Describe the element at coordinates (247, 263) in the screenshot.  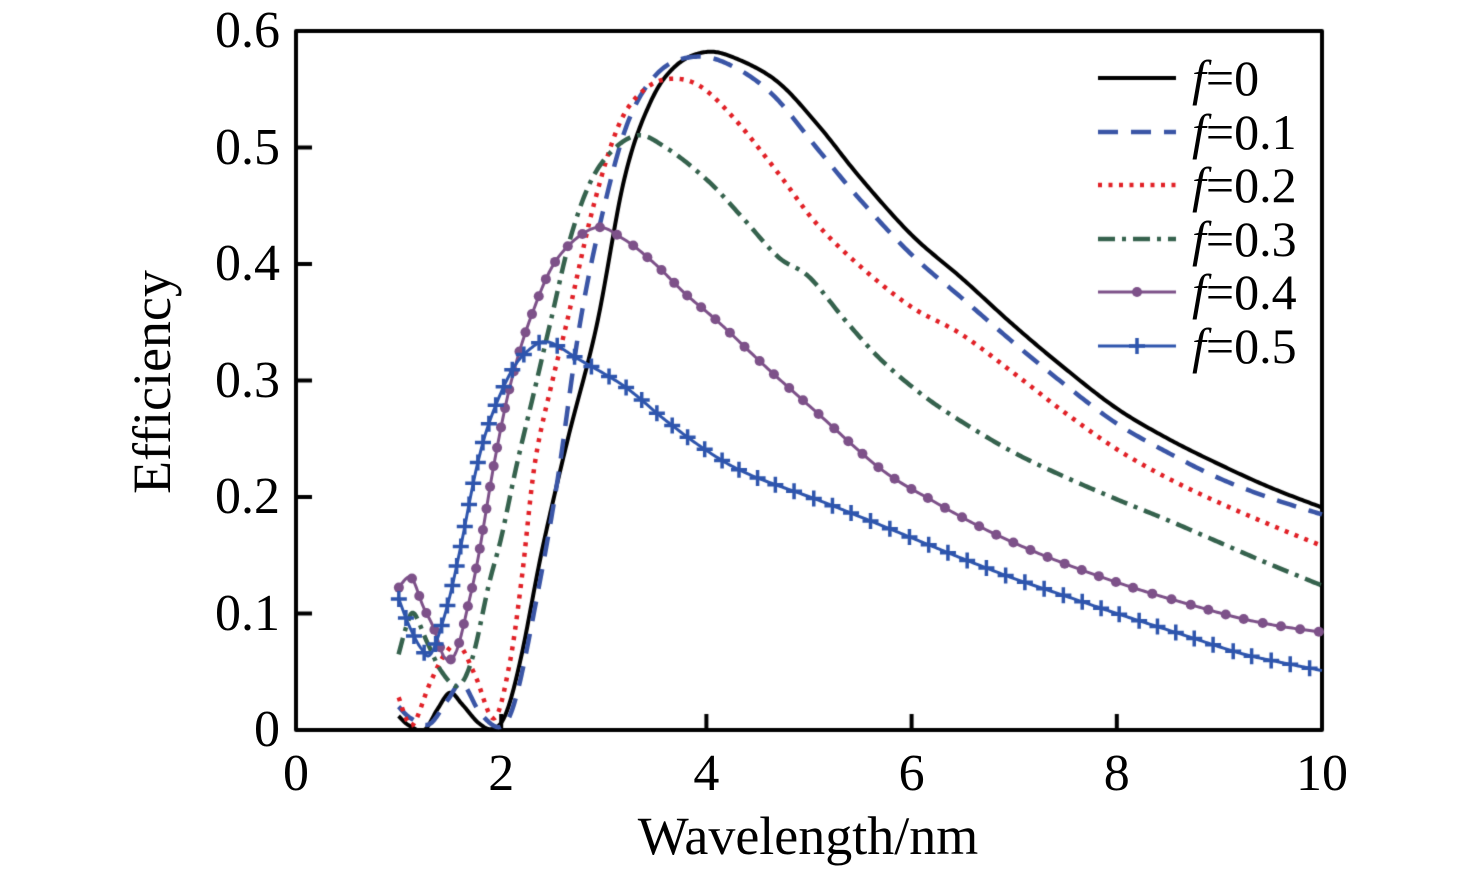
I see `y-tick-label: 0.4` at that location.